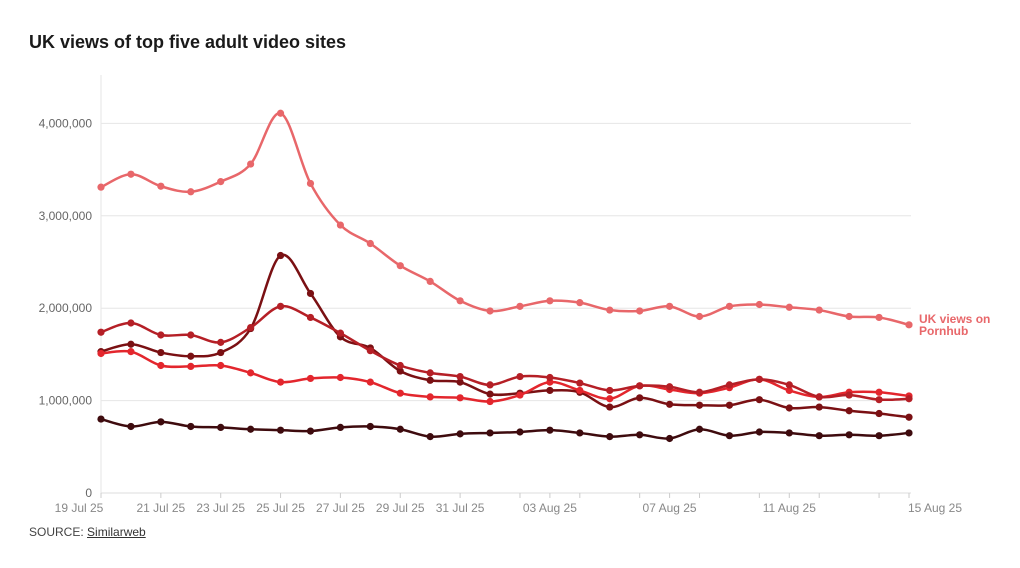 This screenshot has width=1020, height=568. I want to click on source-link: Similarweb, so click(116, 532).